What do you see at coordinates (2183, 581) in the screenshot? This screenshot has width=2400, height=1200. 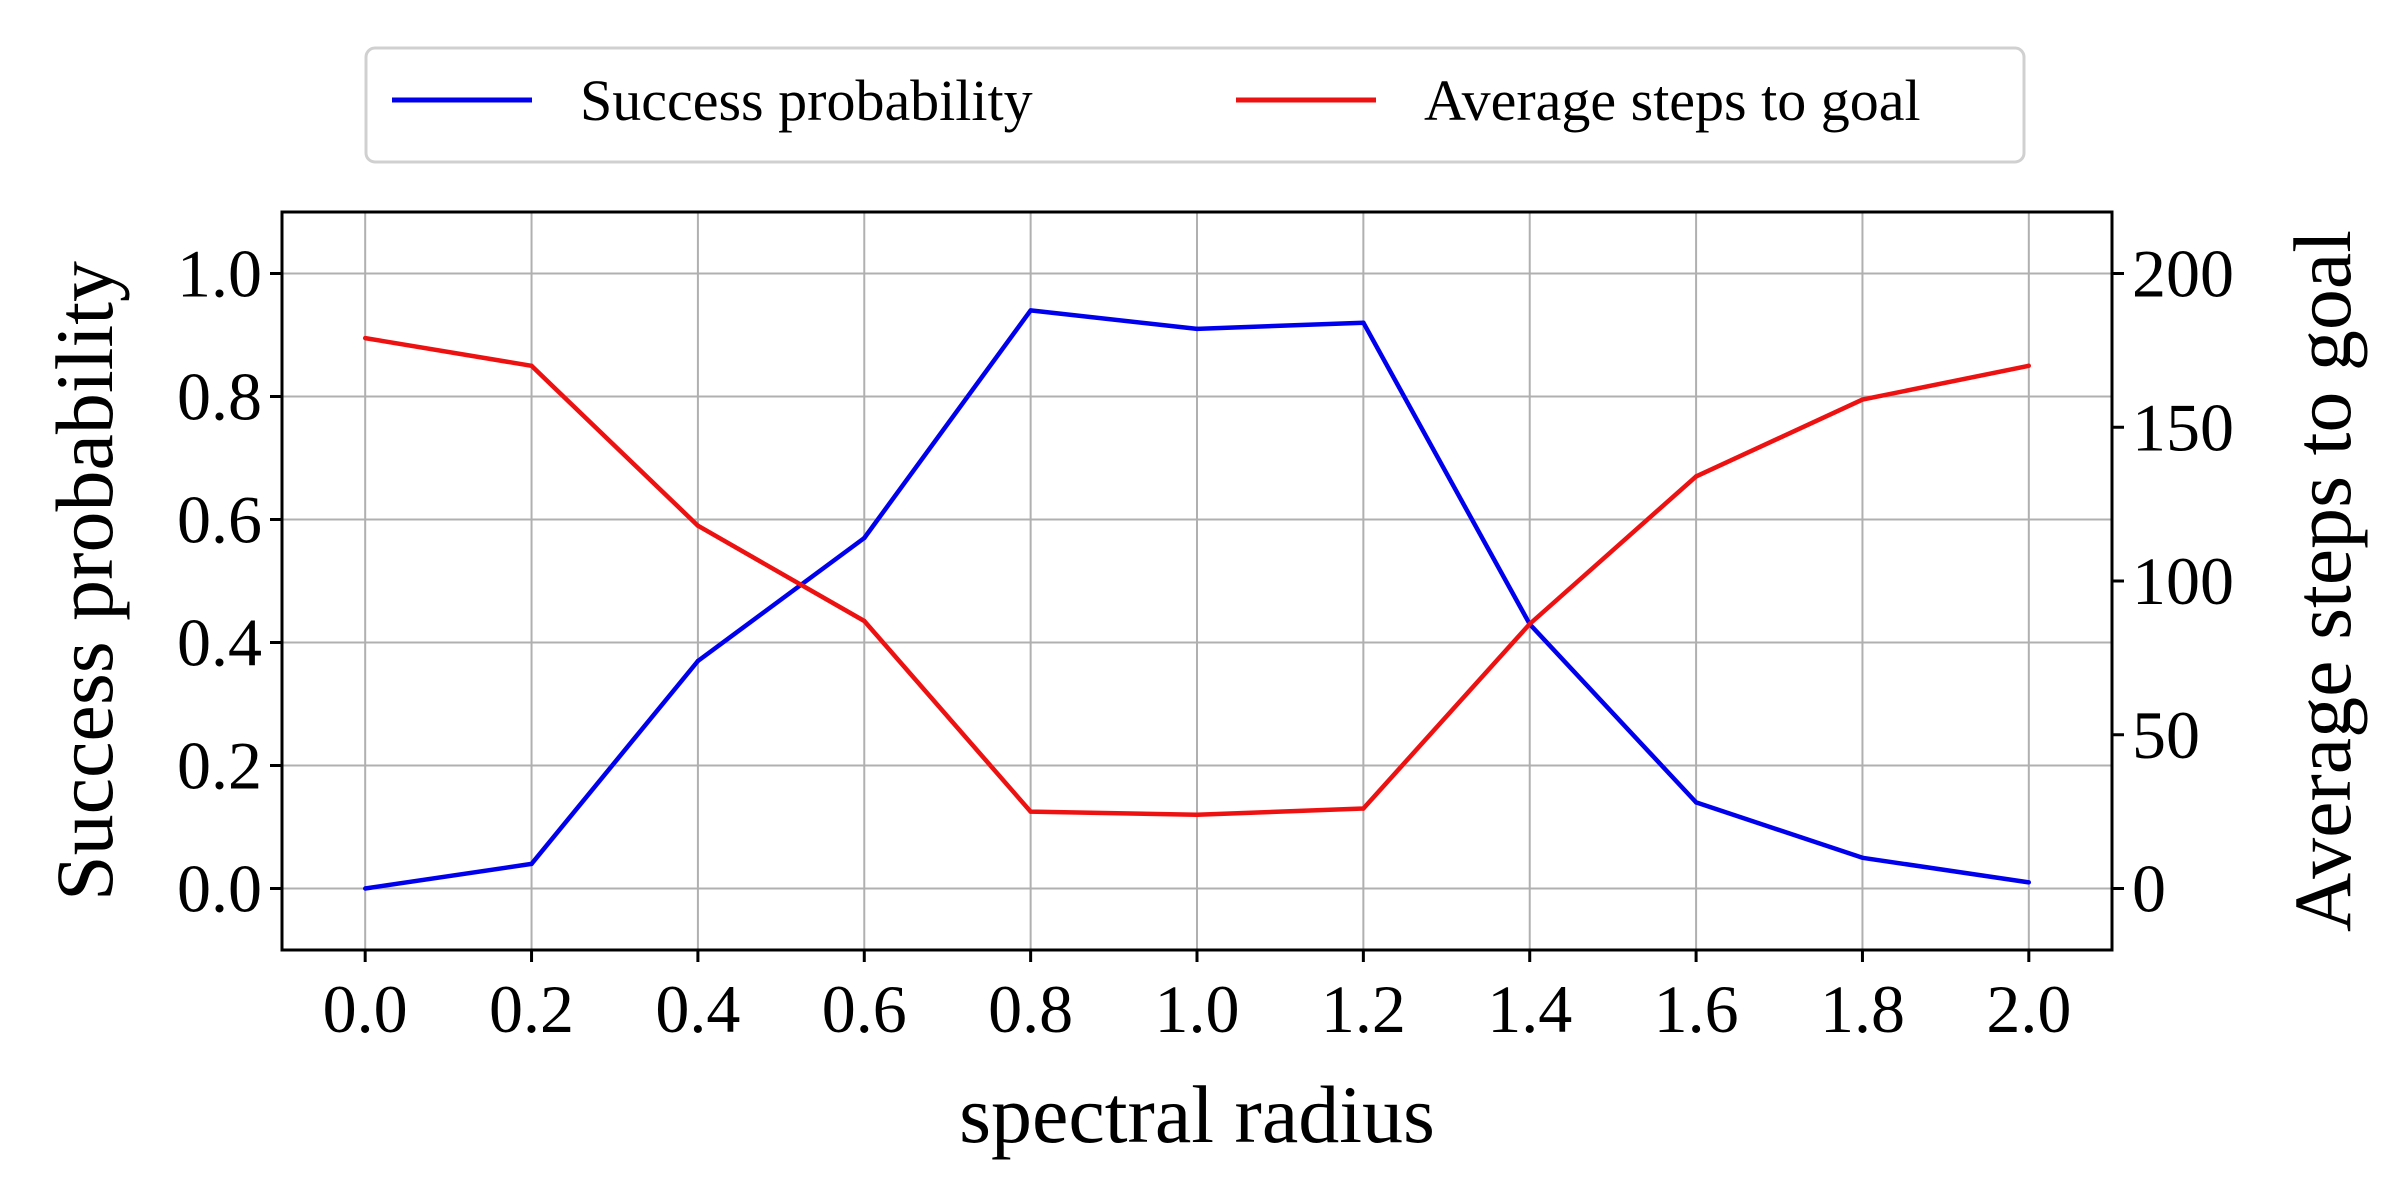 I see `y-right-tick-label: 100` at bounding box center [2183, 581].